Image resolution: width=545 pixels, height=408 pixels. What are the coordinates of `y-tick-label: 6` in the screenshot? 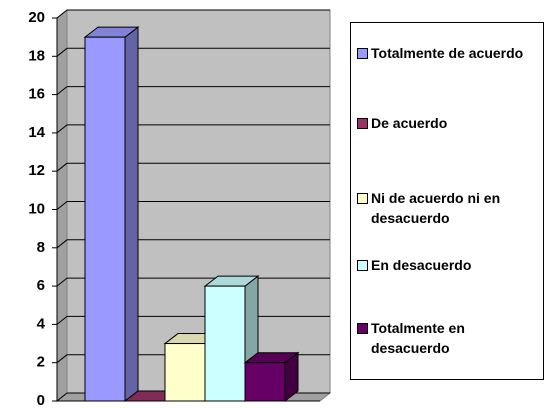 It's located at (41, 285).